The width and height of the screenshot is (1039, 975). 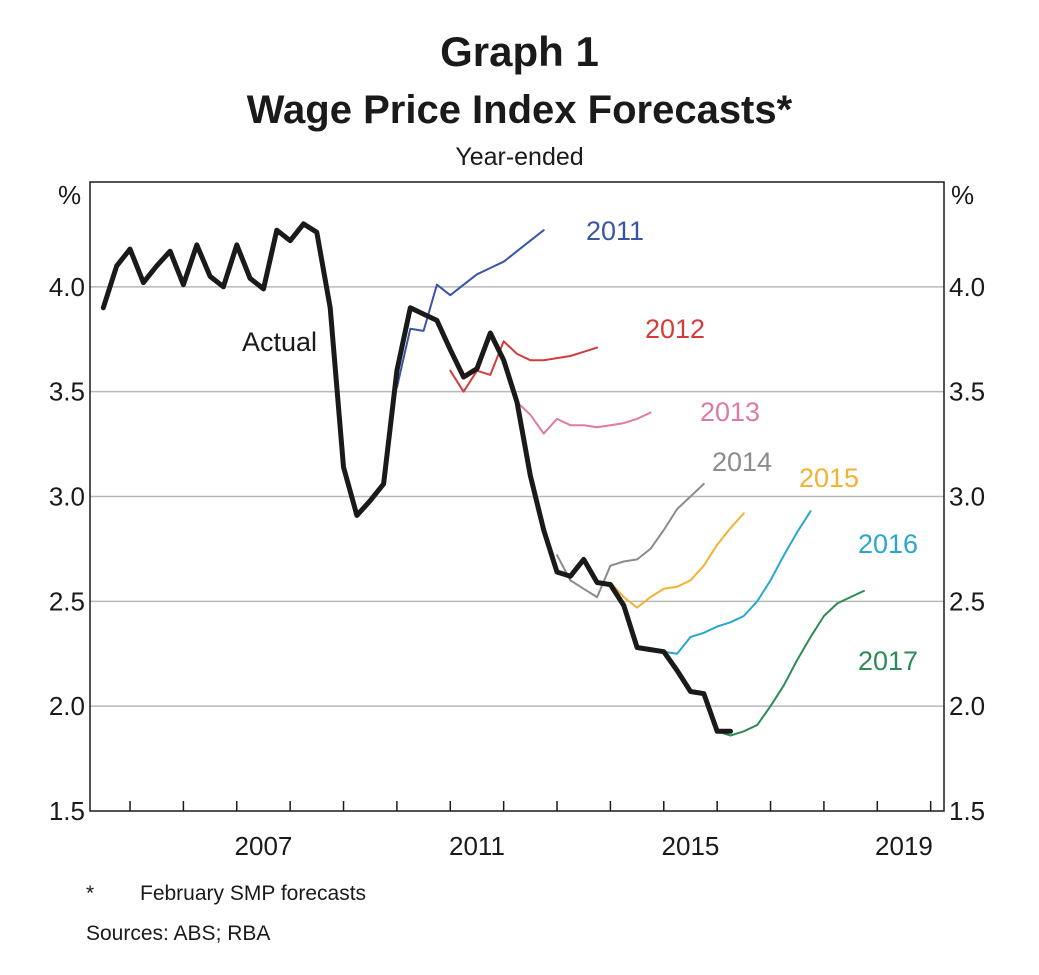 I want to click on y-unit-right: %, so click(x=962, y=195).